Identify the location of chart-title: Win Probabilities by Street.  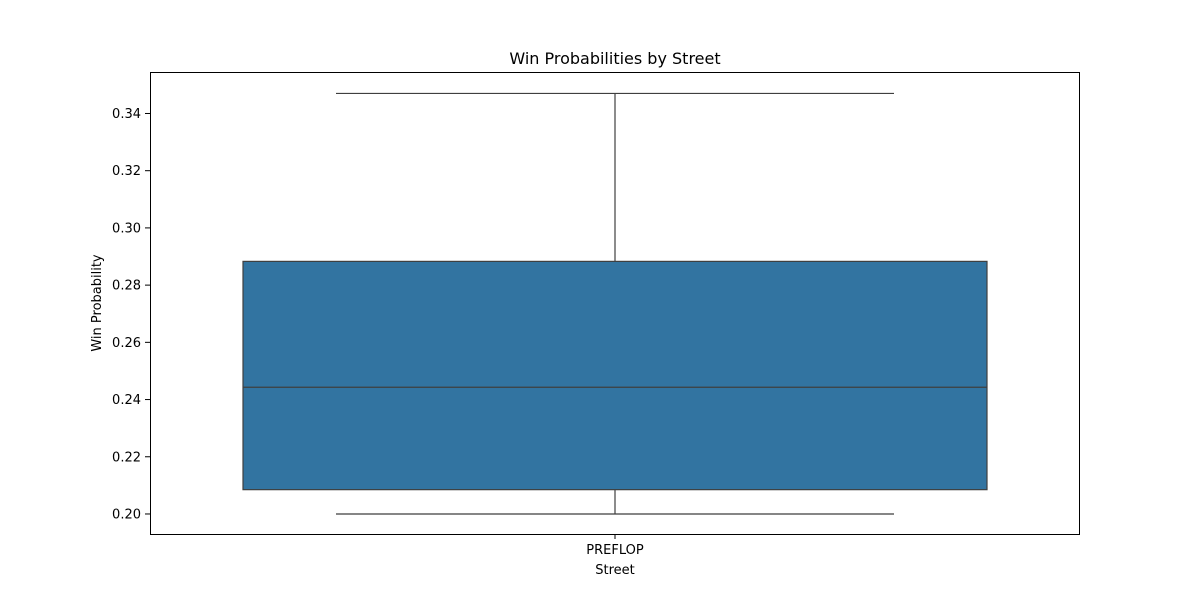
(614, 58).